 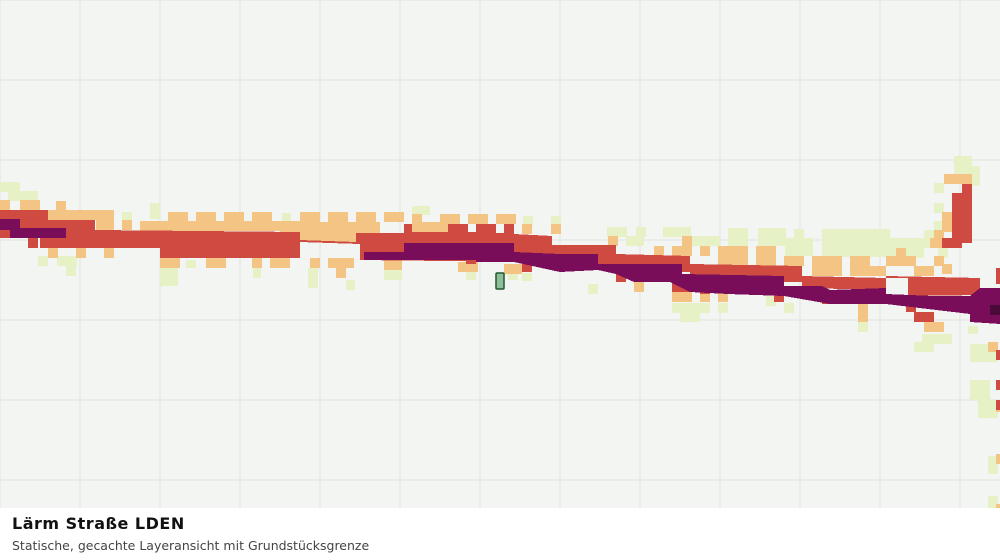 I want to click on map-title: Lärm Straße LDEN, so click(x=98, y=523).